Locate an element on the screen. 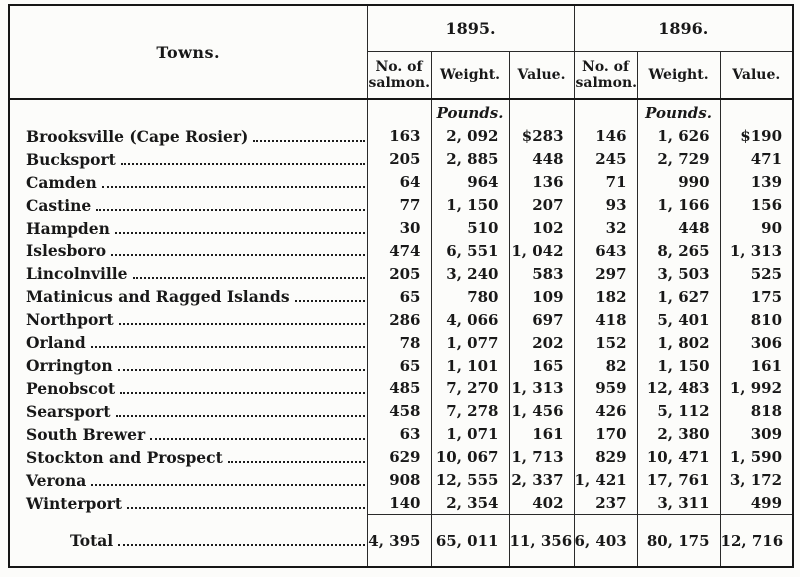  cell-1896-weight: 5, 401 is located at coordinates (678, 320).